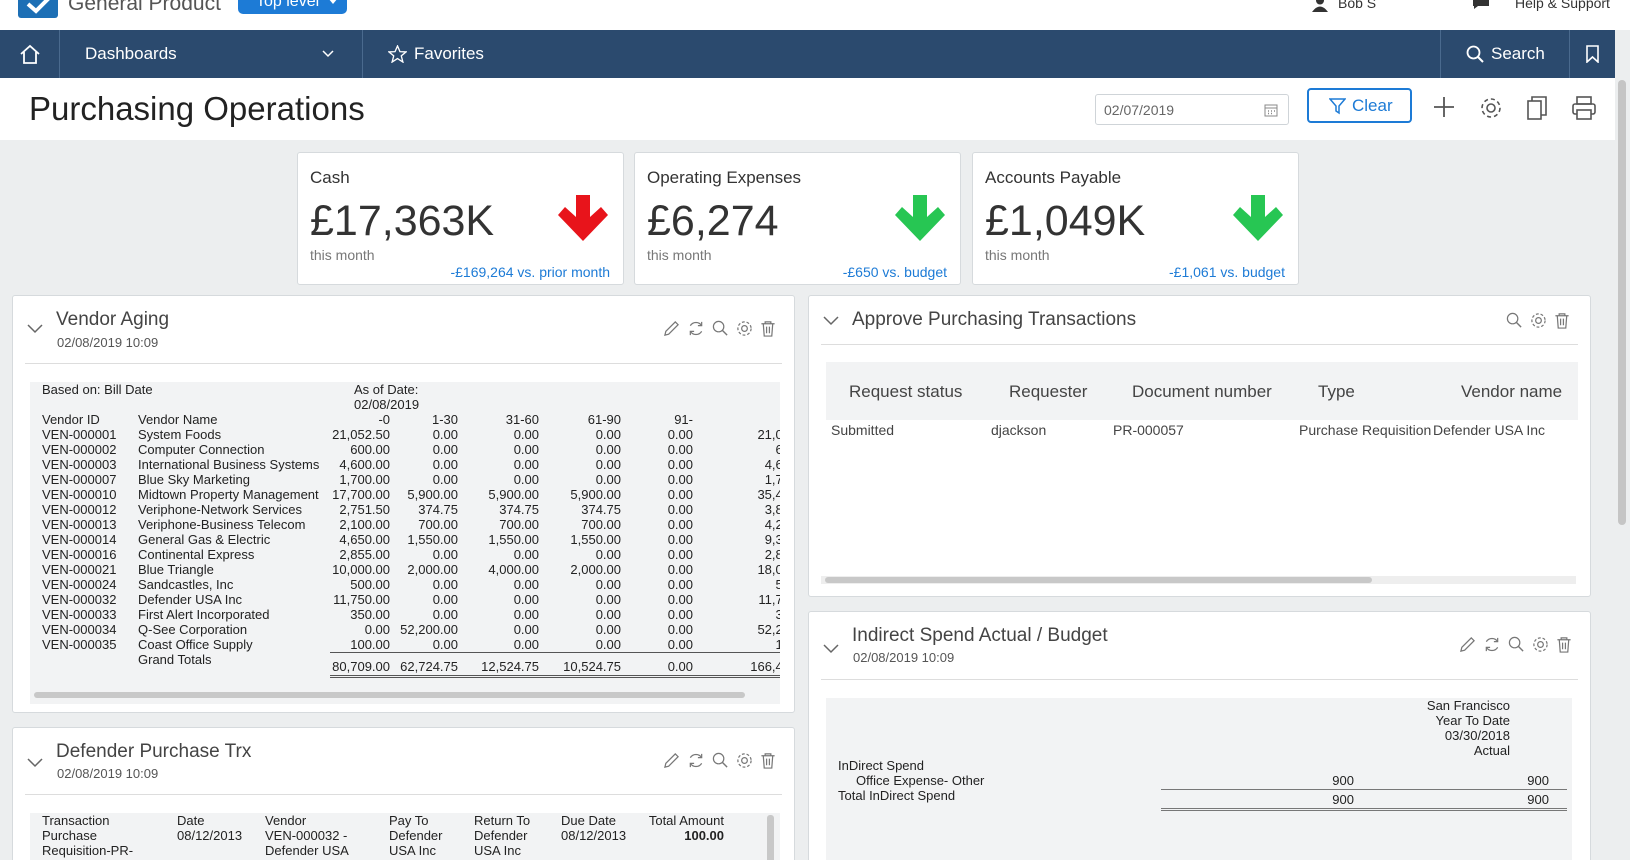 This screenshot has width=1630, height=860. I want to click on request-status-cell: Submitted, so click(863, 430).